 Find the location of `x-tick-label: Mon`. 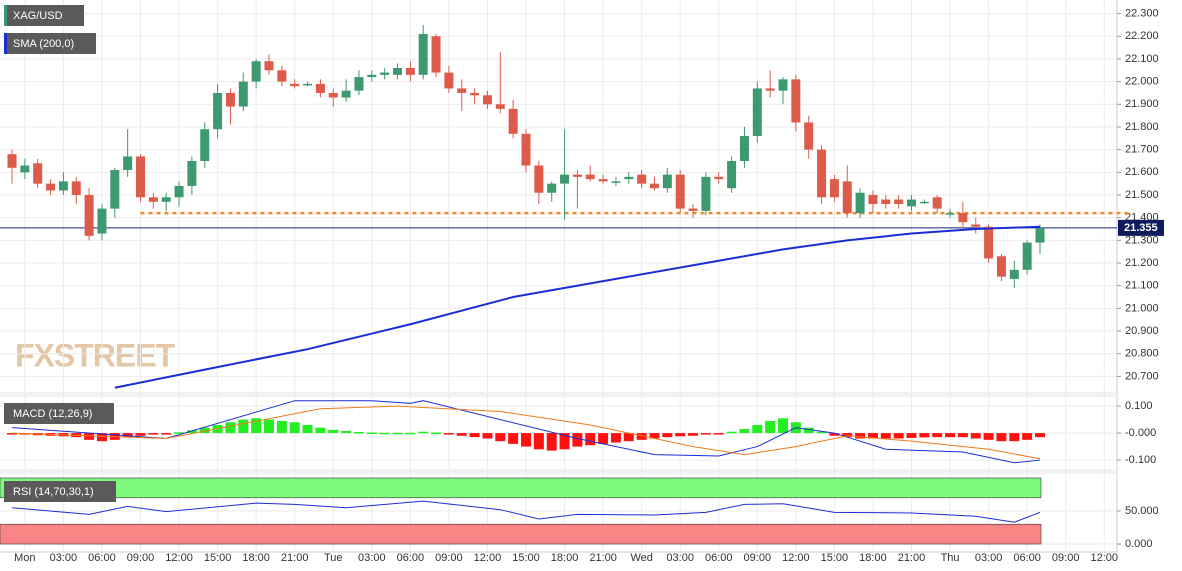

x-tick-label: Mon is located at coordinates (24, 558).